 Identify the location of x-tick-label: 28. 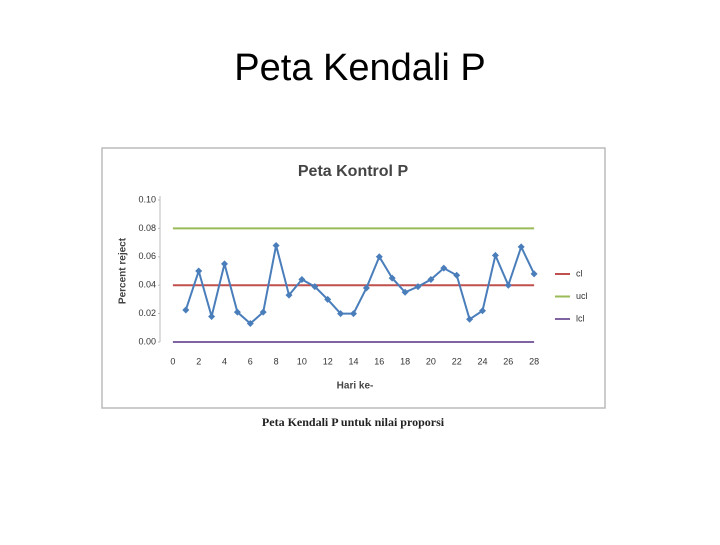
(534, 361).